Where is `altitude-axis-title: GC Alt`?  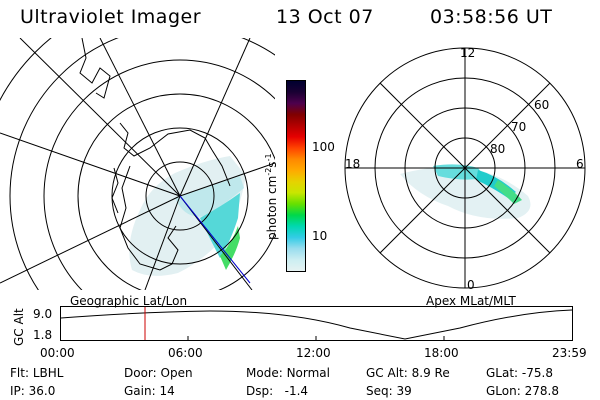 altitude-axis-title: GC Alt is located at coordinates (19, 327).